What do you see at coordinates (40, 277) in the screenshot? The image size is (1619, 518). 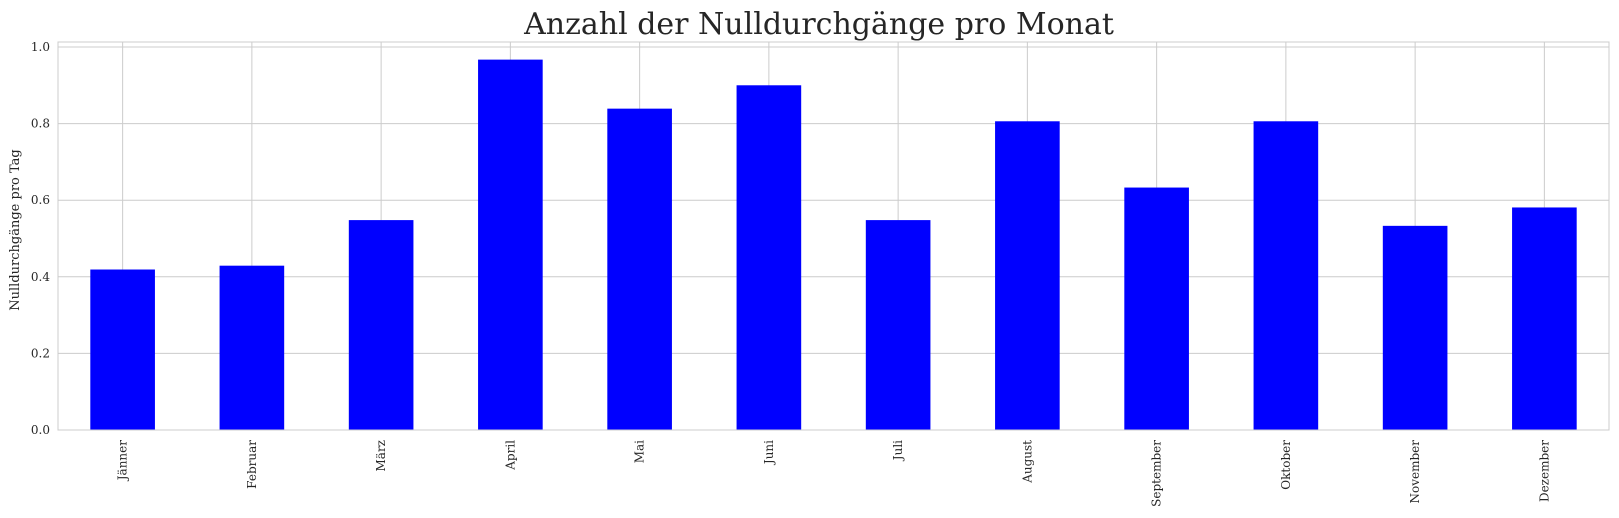 I see `y-tick-label: 0.4` at bounding box center [40, 277].